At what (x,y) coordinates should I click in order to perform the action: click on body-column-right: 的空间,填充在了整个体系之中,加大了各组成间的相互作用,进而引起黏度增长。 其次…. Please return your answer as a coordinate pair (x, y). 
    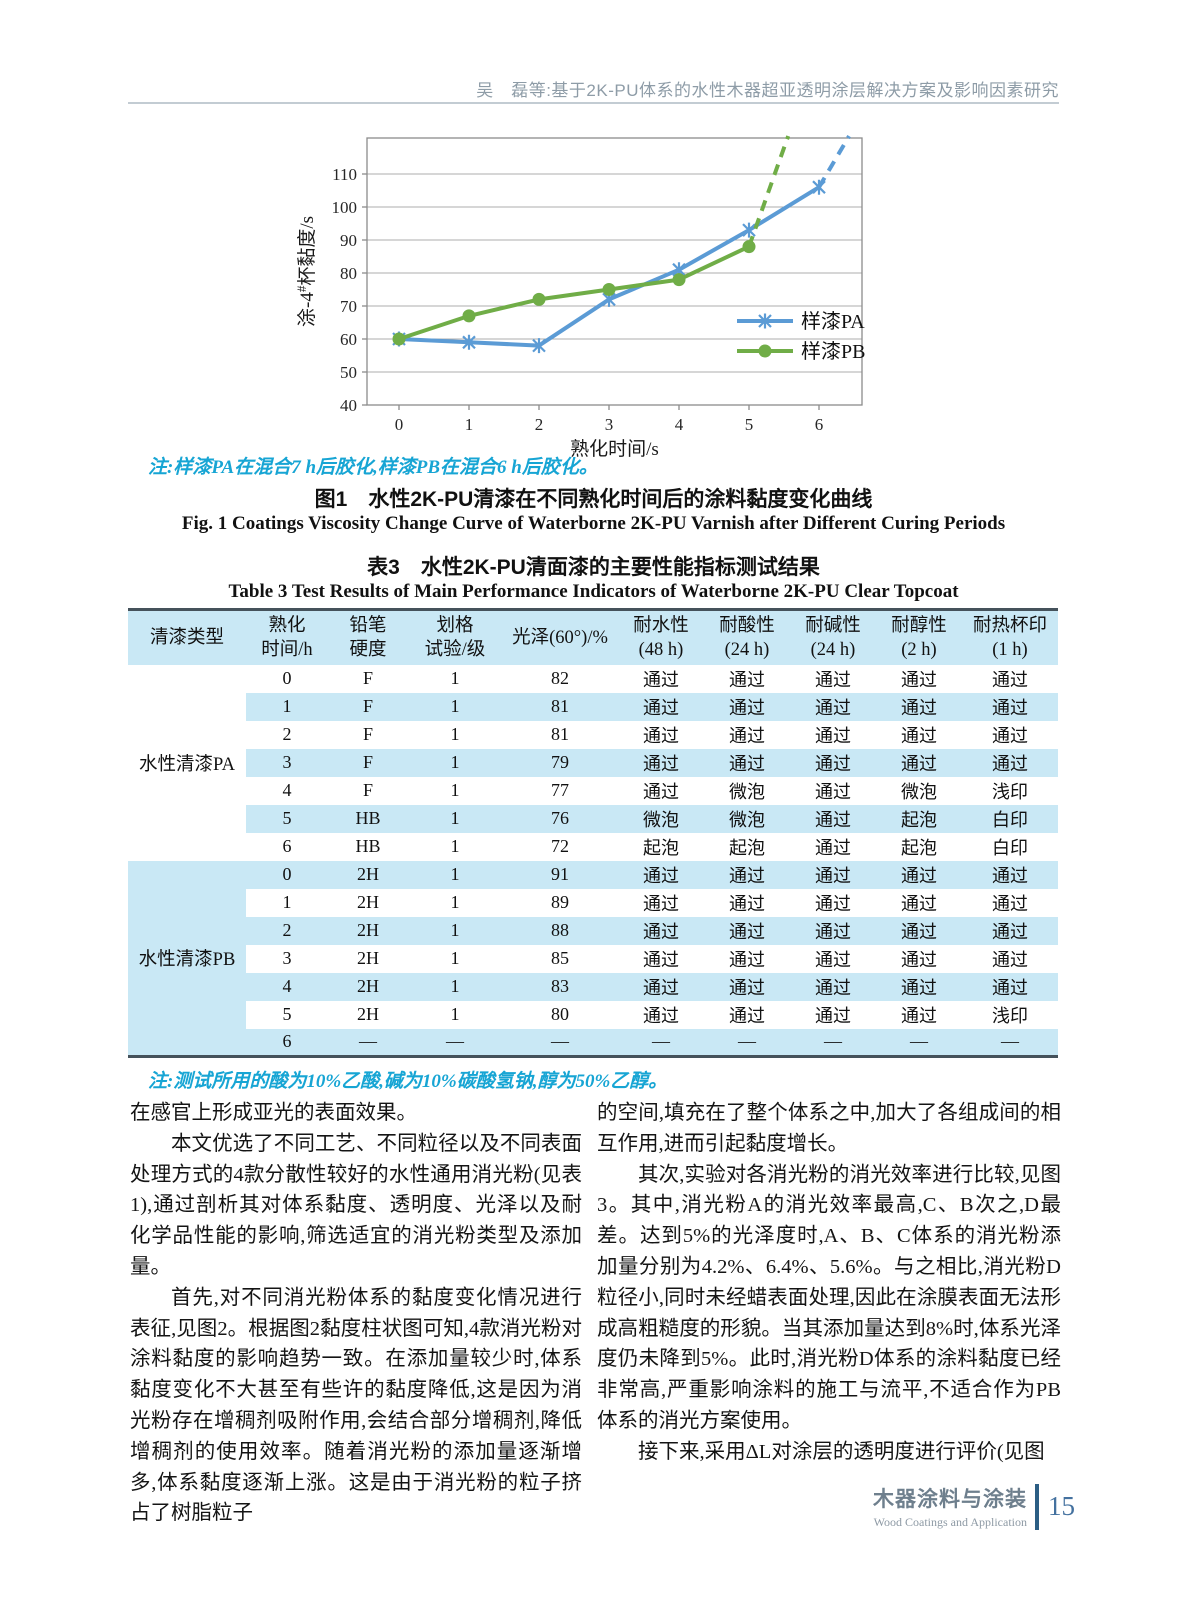
    Looking at the image, I should click on (829, 1283).